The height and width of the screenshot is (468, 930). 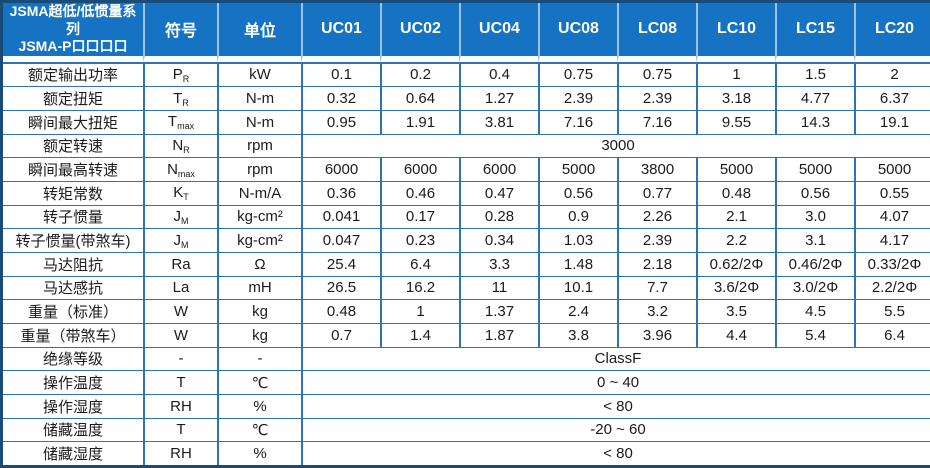 What do you see at coordinates (180, 32) in the screenshot?
I see `symbol-column-header: 符号` at bounding box center [180, 32].